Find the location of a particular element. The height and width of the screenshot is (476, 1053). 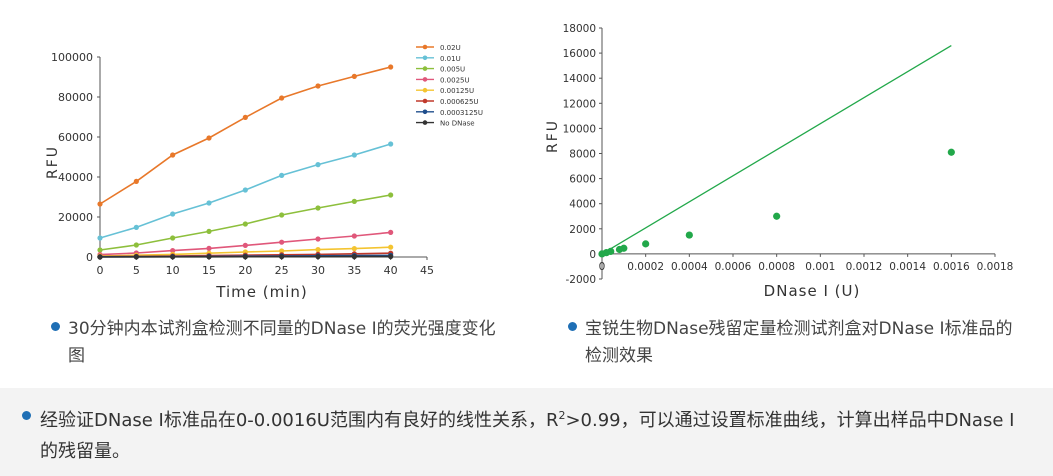

chart1-x-tick-label: 15 is located at coordinates (209, 270).